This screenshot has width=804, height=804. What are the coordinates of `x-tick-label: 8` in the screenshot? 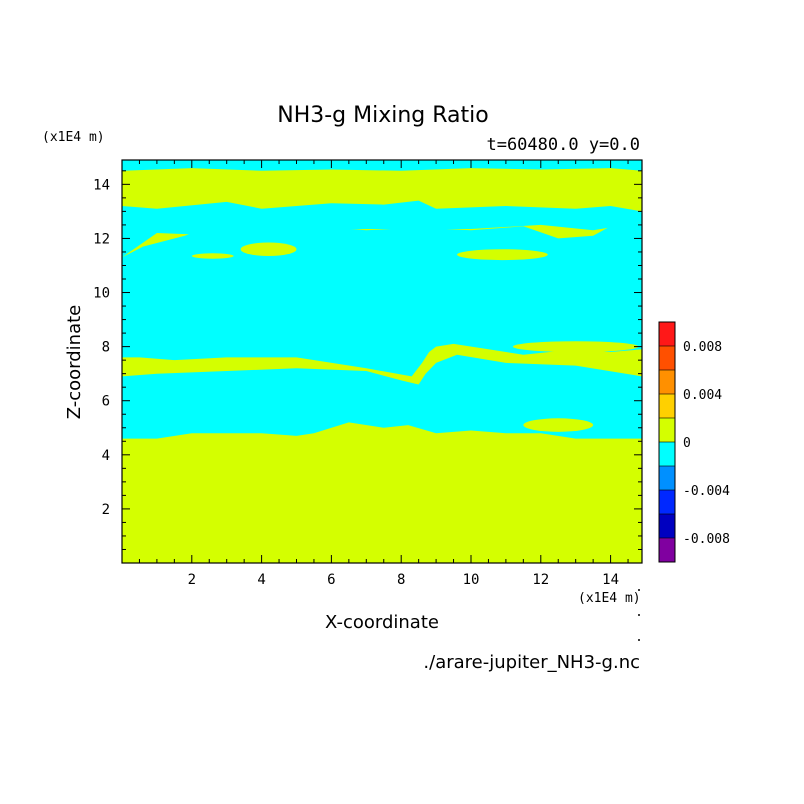 It's located at (401, 580).